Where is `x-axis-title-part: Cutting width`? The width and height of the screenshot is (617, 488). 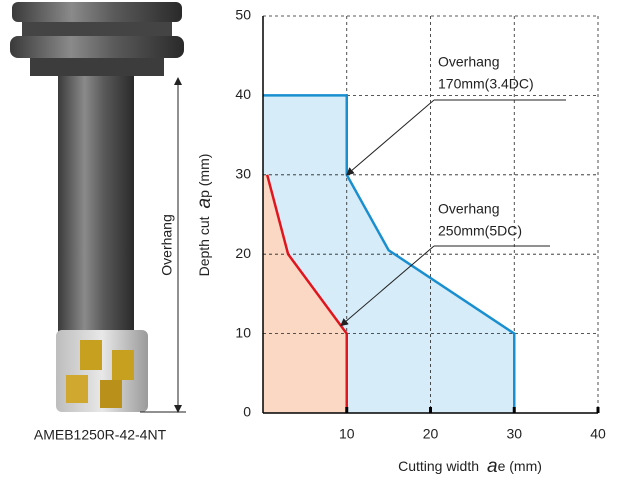
x-axis-title-part: Cutting width is located at coordinates (438, 466).